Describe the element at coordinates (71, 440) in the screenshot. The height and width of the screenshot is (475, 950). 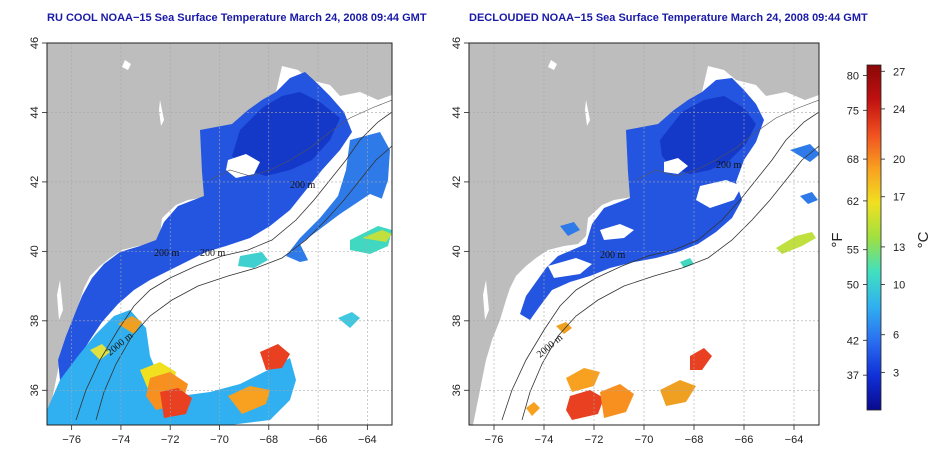
I see `left-x-tick-label: −76` at that location.